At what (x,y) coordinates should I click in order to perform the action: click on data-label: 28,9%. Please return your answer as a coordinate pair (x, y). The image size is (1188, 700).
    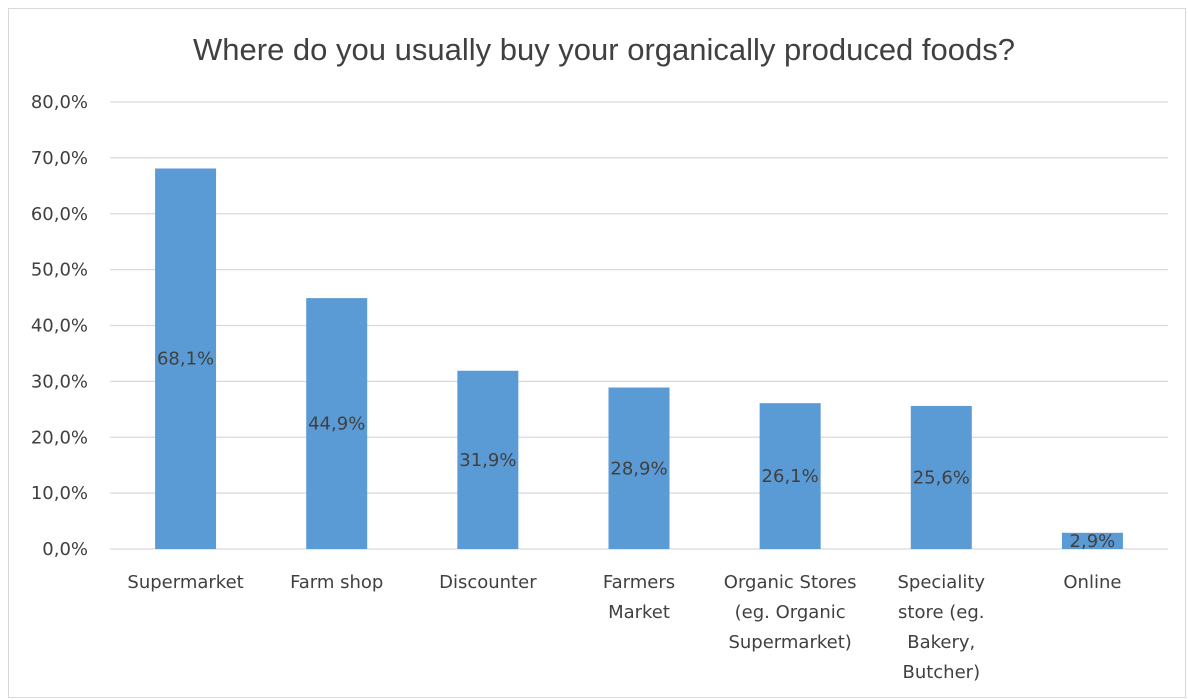
    Looking at the image, I should click on (638, 468).